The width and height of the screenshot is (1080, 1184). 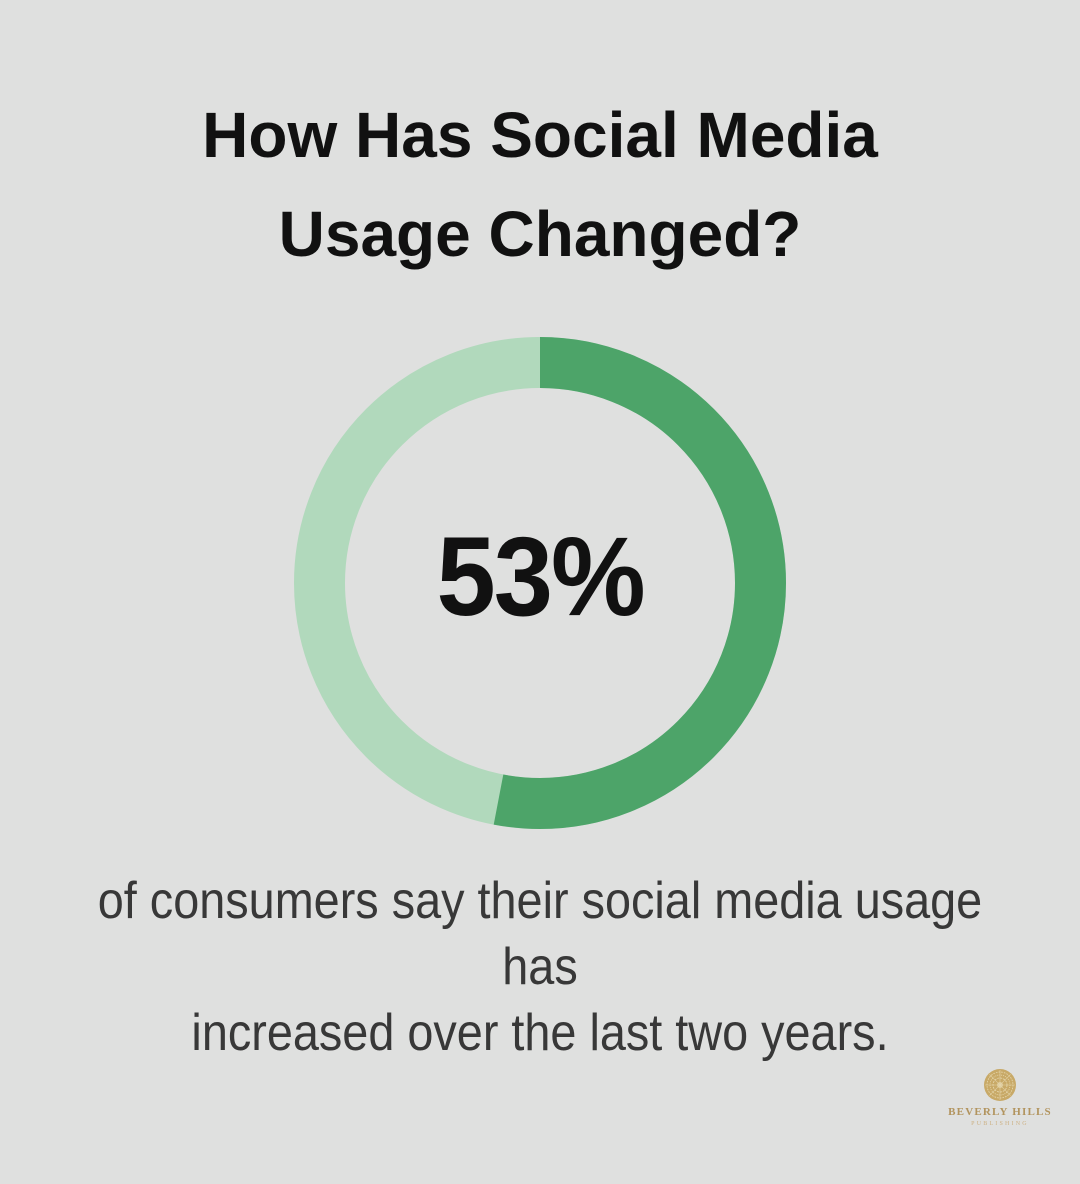 What do you see at coordinates (1000, 1085) in the screenshot?
I see `beverly-hills-medallion-icon` at bounding box center [1000, 1085].